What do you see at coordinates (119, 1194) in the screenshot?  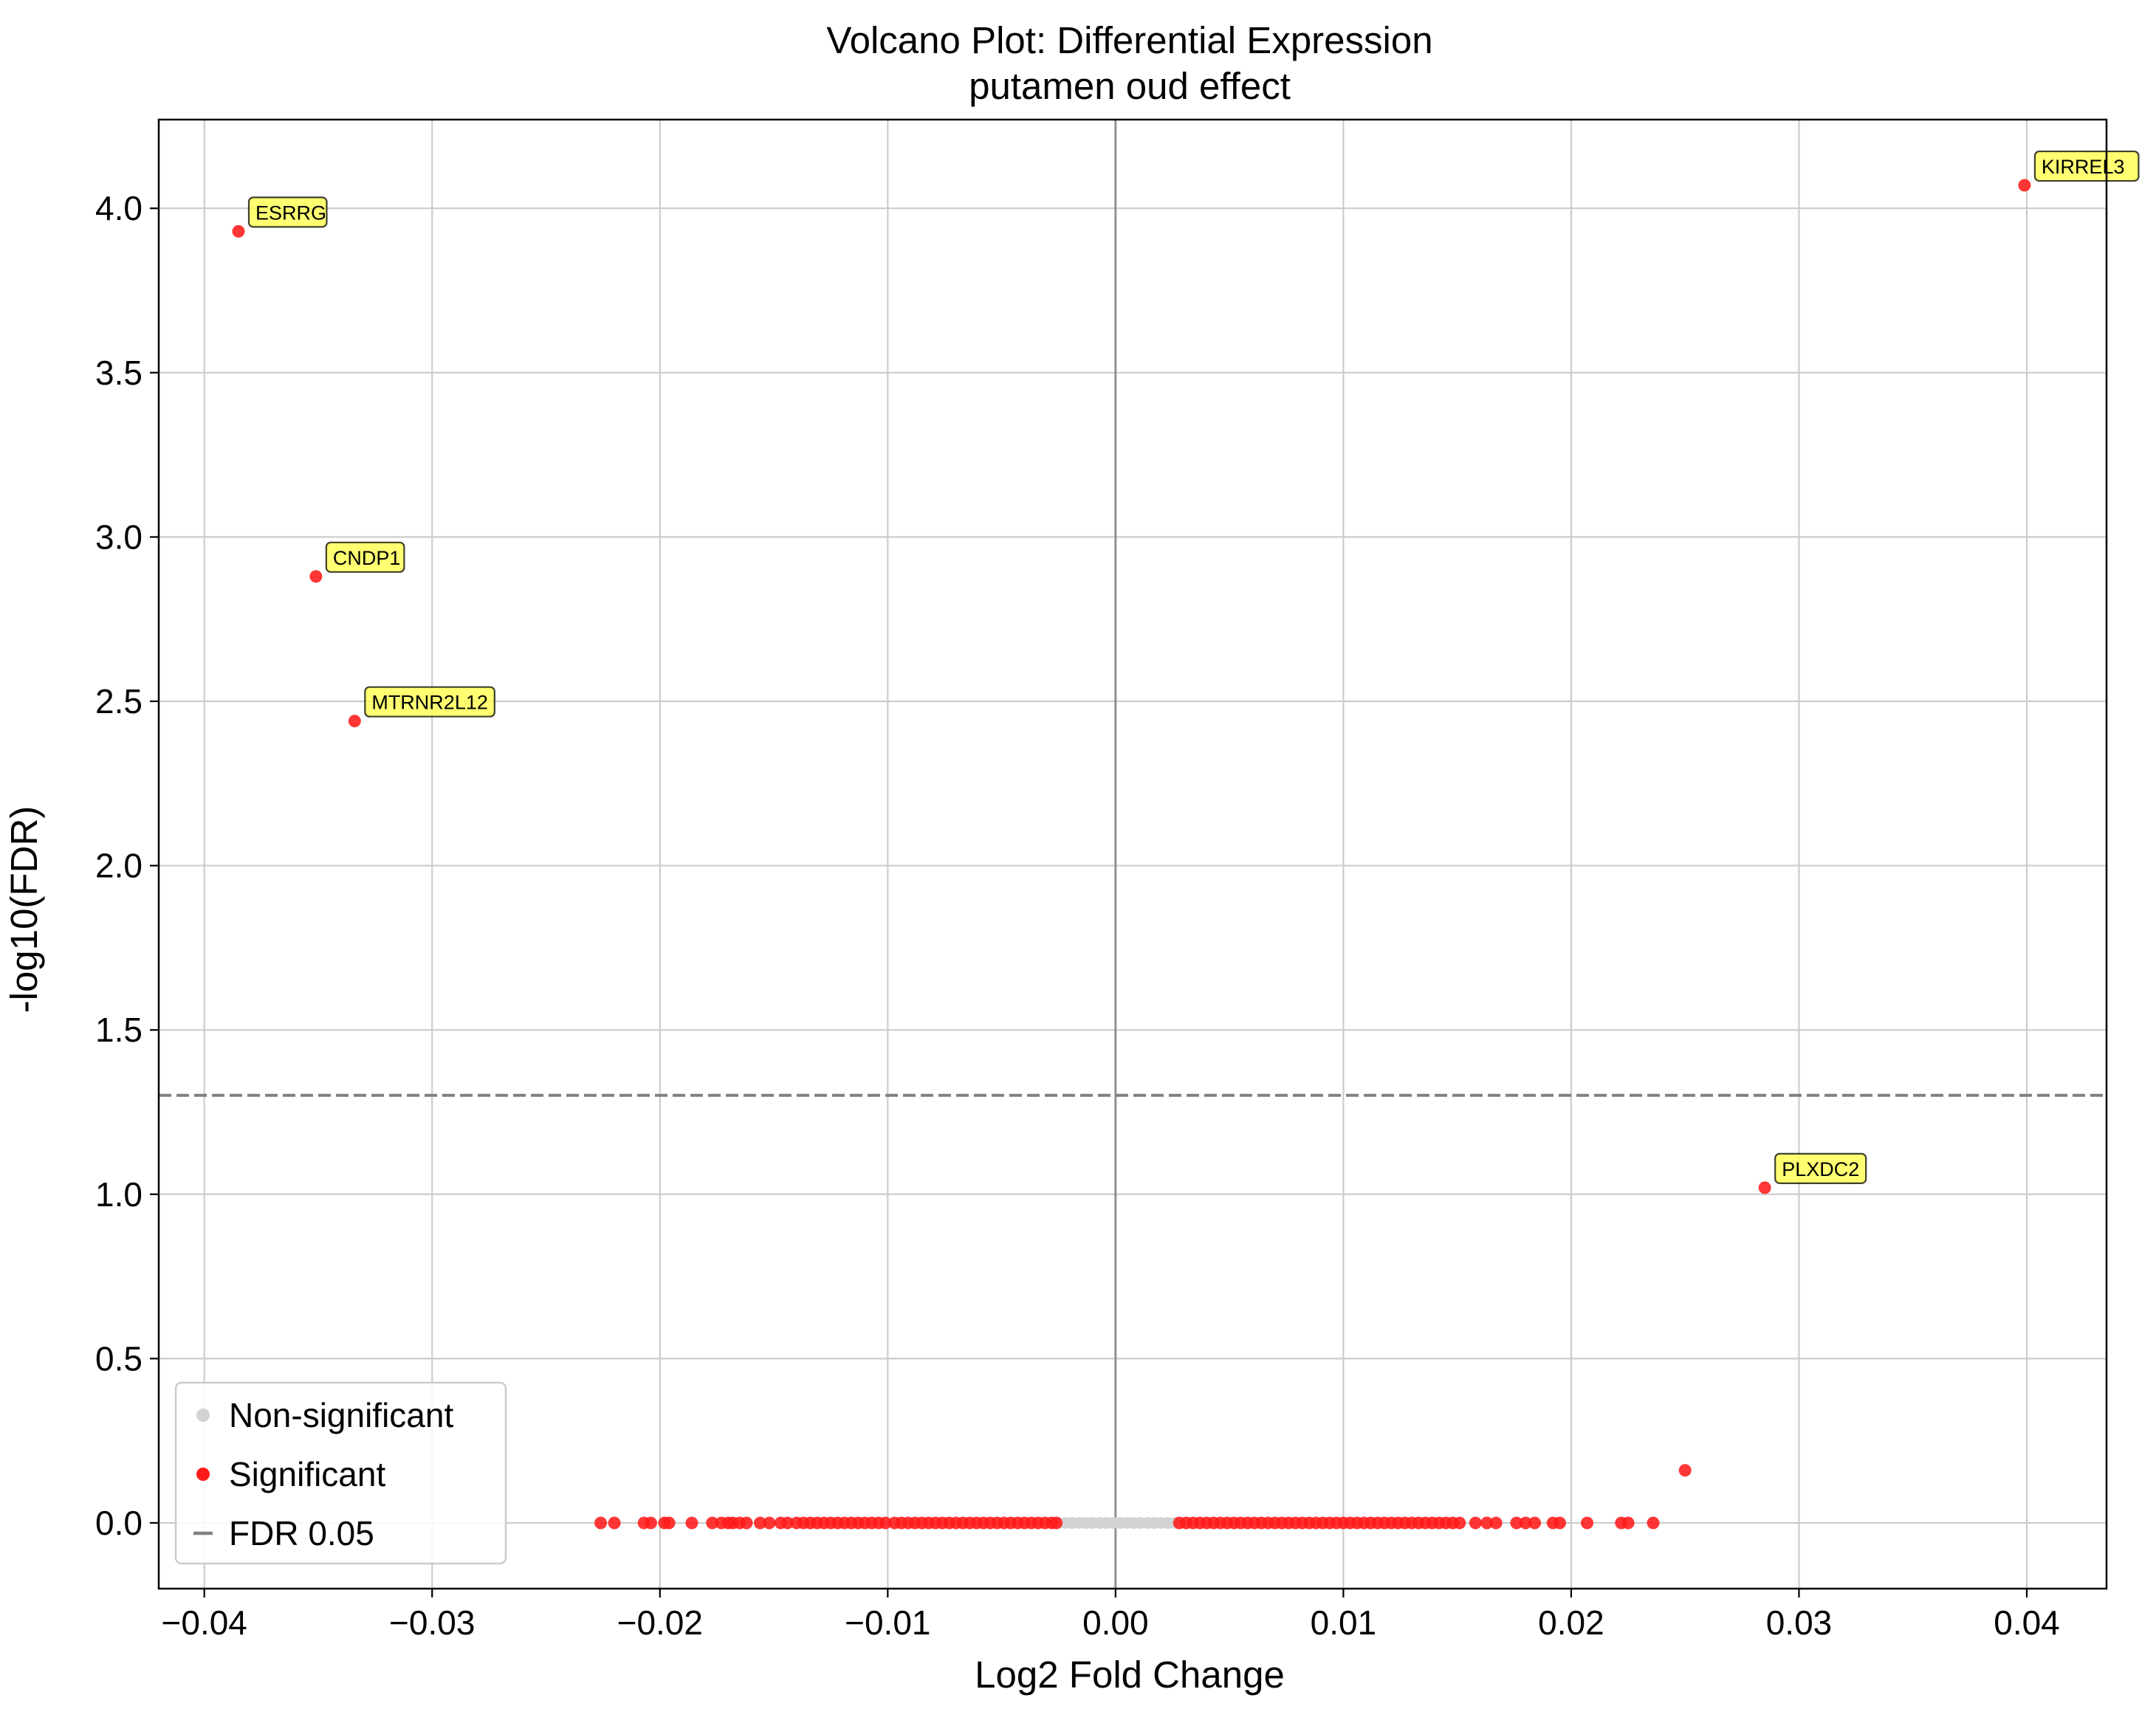 I see `y-tick-label: 1.0` at bounding box center [119, 1194].